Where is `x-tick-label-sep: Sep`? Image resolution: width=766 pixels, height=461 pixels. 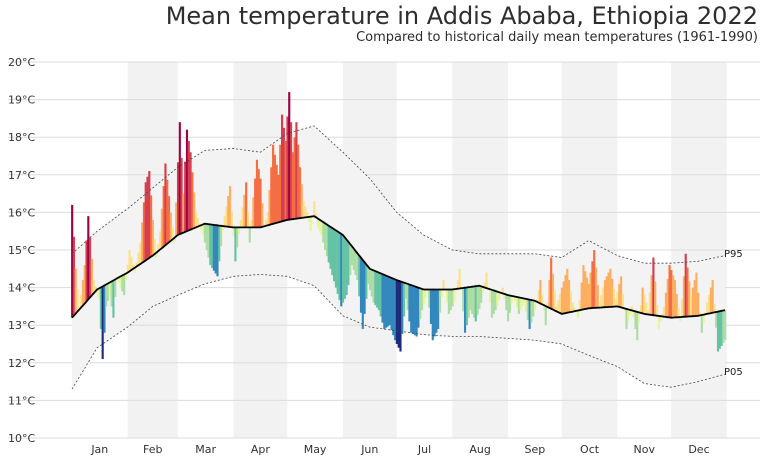 x-tick-label-sep: Sep is located at coordinates (534, 449).